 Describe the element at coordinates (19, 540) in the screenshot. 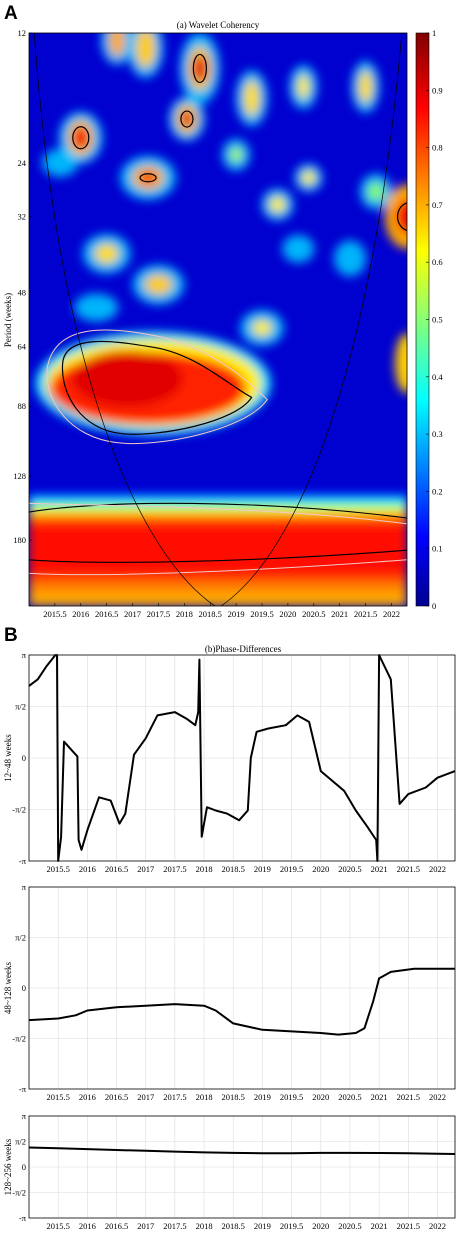

I see `y-tick-label: 180` at that location.